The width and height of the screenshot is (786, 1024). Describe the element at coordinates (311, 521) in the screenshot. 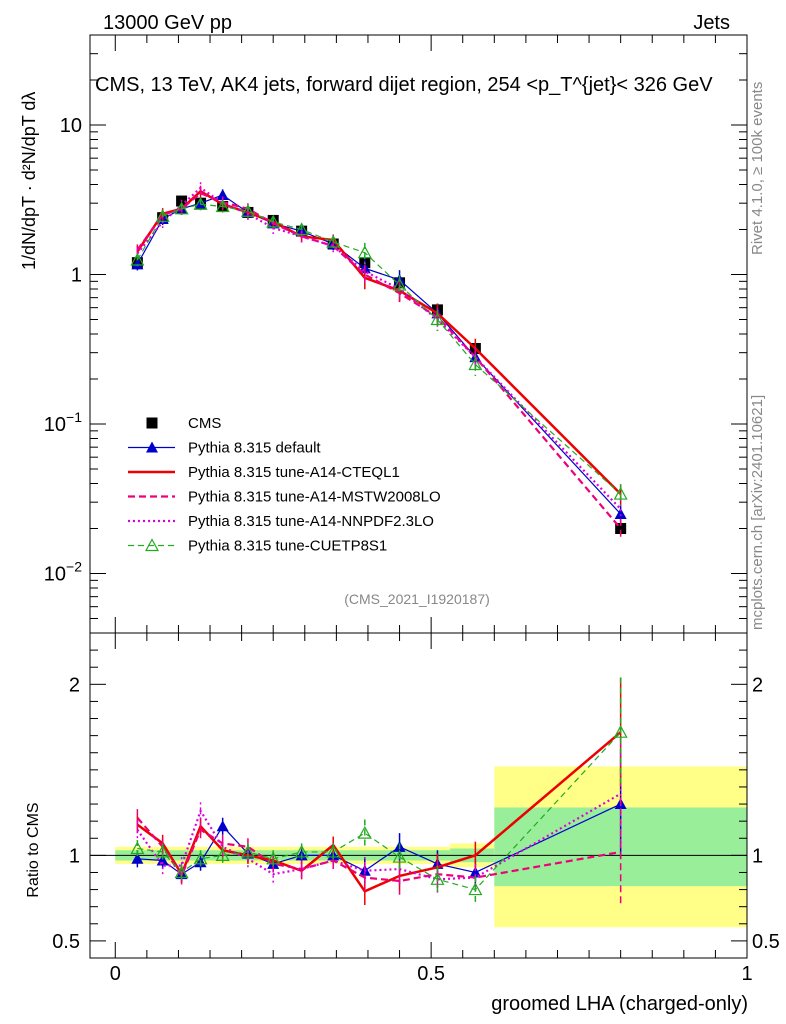

I see `legend-label-4: Pythia 8.315 tune-A14-NNPDF2.3LO` at that location.